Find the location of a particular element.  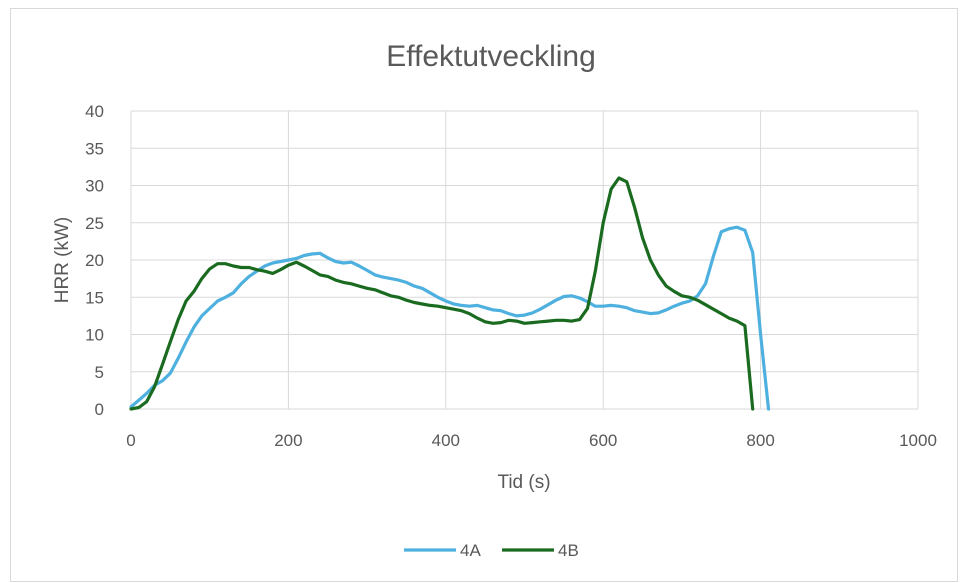

legend-label-4B: 4B is located at coordinates (568, 550).